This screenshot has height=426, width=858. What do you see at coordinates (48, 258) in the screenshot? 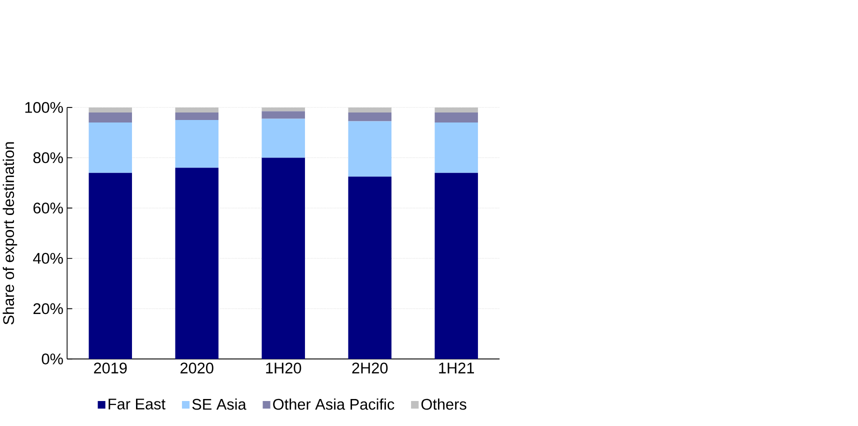
I see `y-tick-label: 40%` at bounding box center [48, 258].